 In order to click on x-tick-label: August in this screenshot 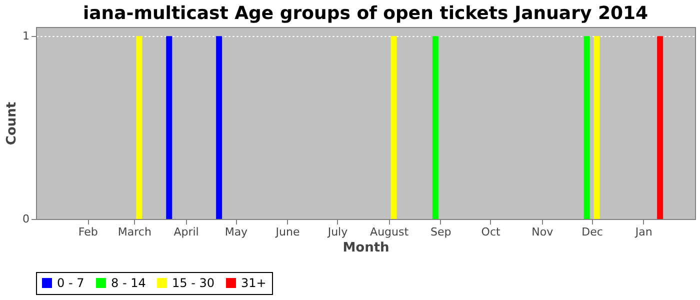, I will do `click(390, 232)`.